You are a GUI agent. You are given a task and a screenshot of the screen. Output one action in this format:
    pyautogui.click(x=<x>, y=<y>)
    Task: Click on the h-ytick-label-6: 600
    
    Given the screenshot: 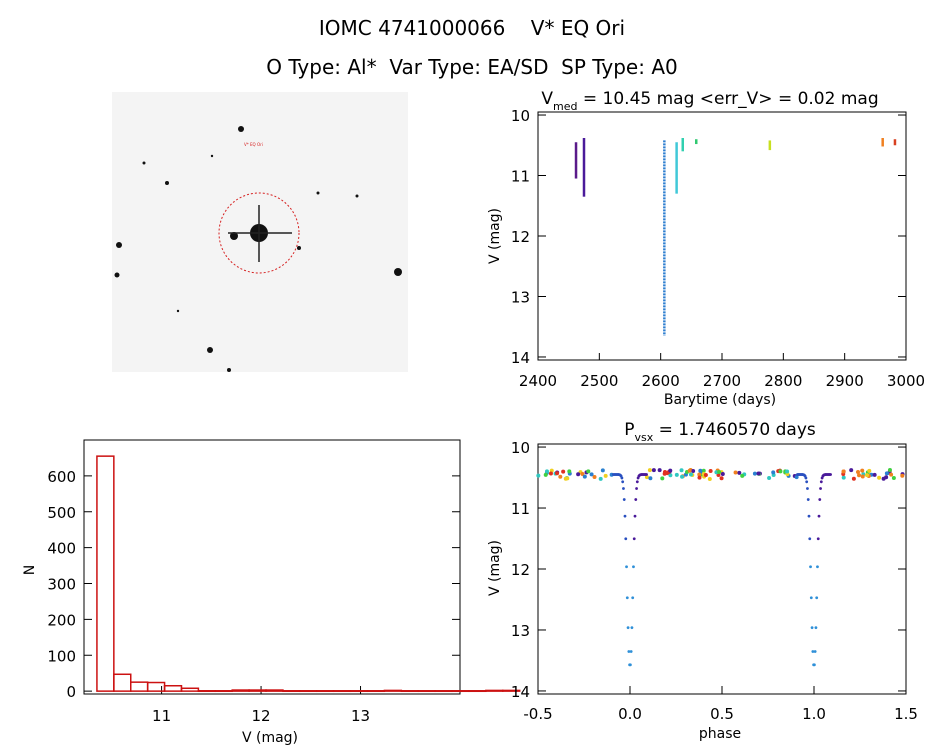 What is the action you would take?
    pyautogui.click(x=61, y=477)
    